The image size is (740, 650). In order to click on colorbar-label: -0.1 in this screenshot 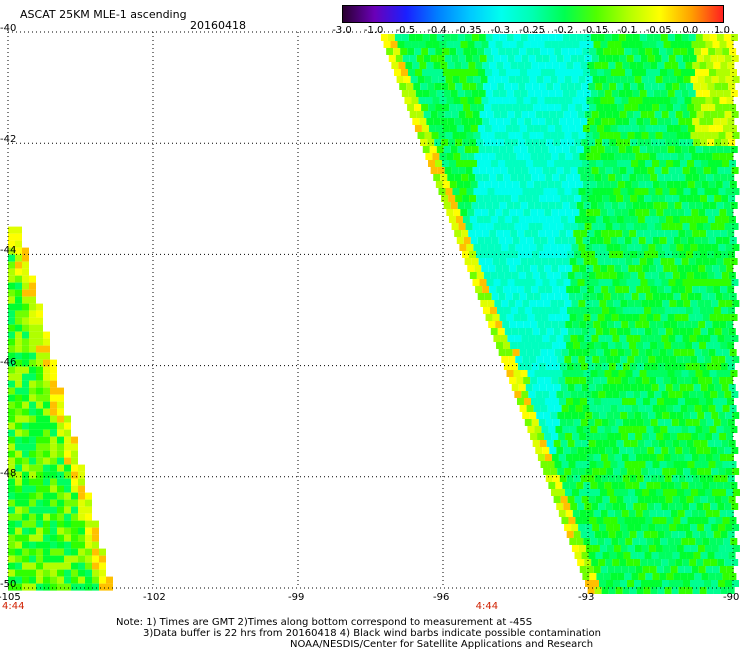, I will do `click(627, 30)`.